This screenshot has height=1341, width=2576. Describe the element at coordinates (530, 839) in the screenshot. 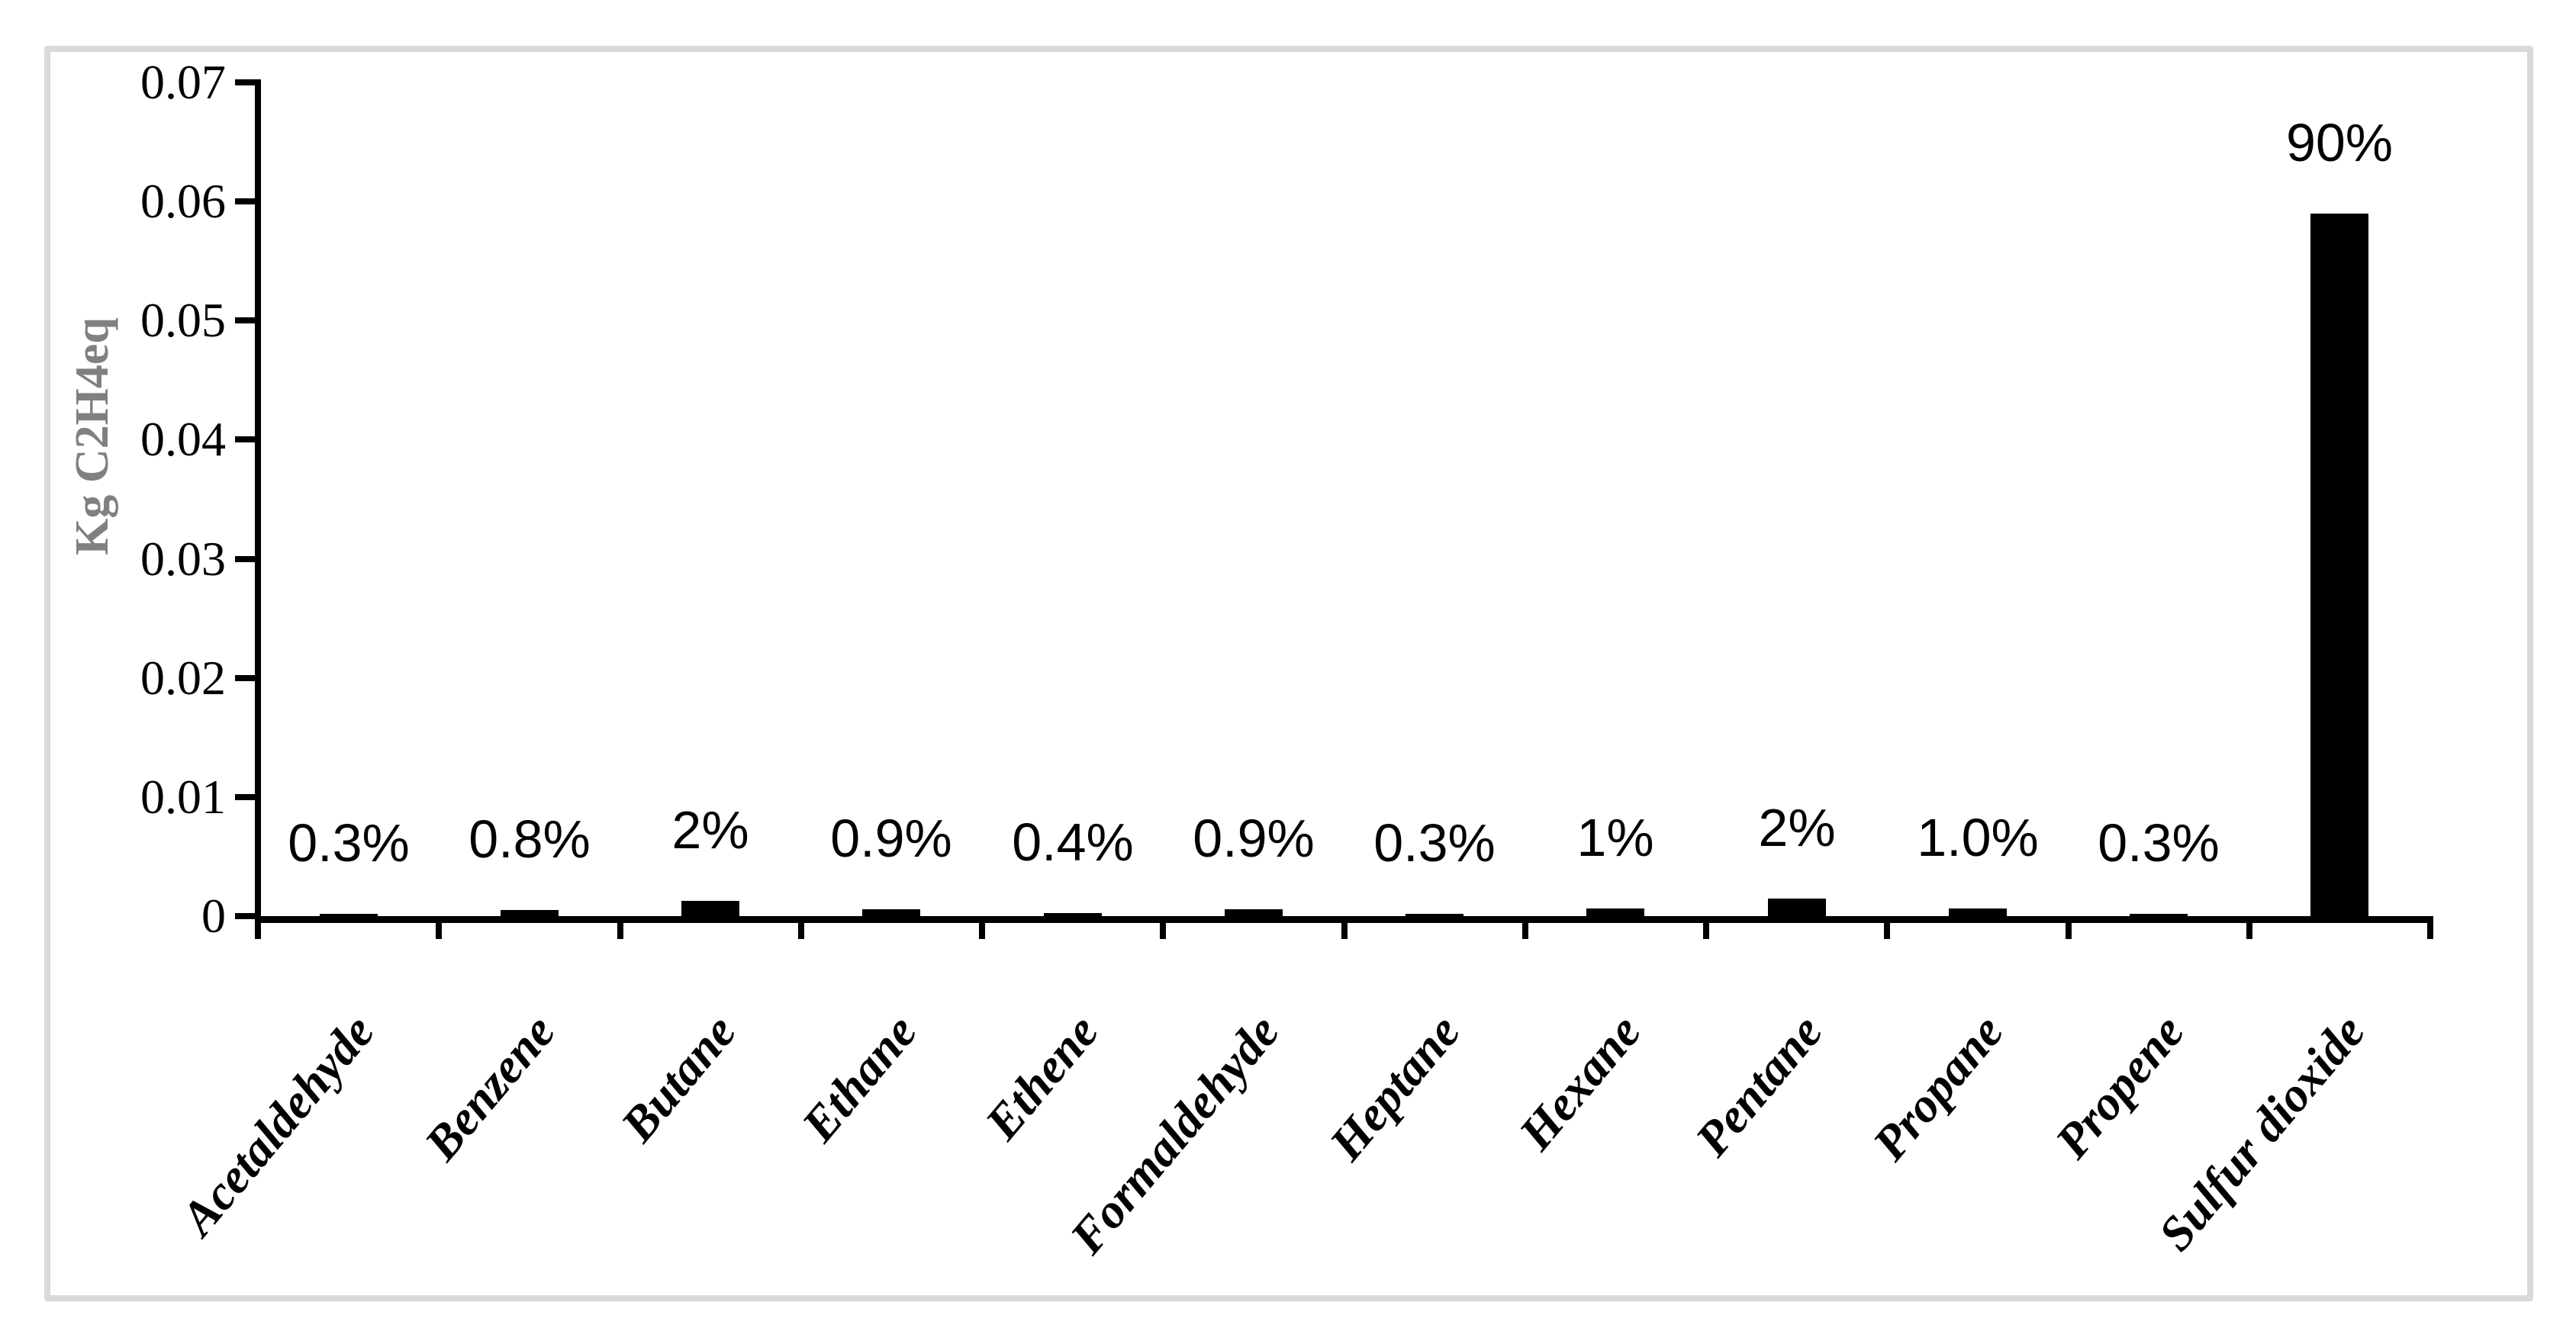

I see `bar-value-label: 0.8%` at that location.